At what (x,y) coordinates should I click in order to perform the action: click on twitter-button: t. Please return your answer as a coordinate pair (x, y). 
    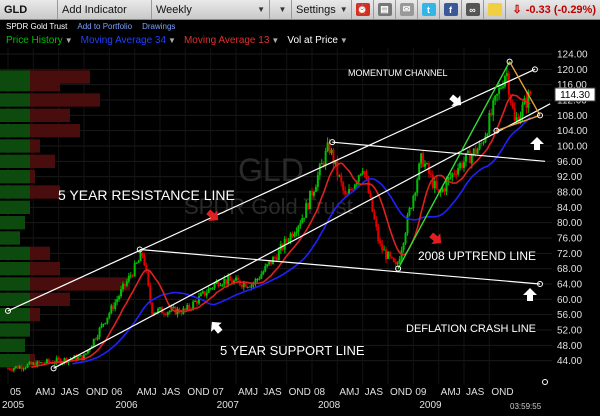
    Looking at the image, I should click on (429, 9).